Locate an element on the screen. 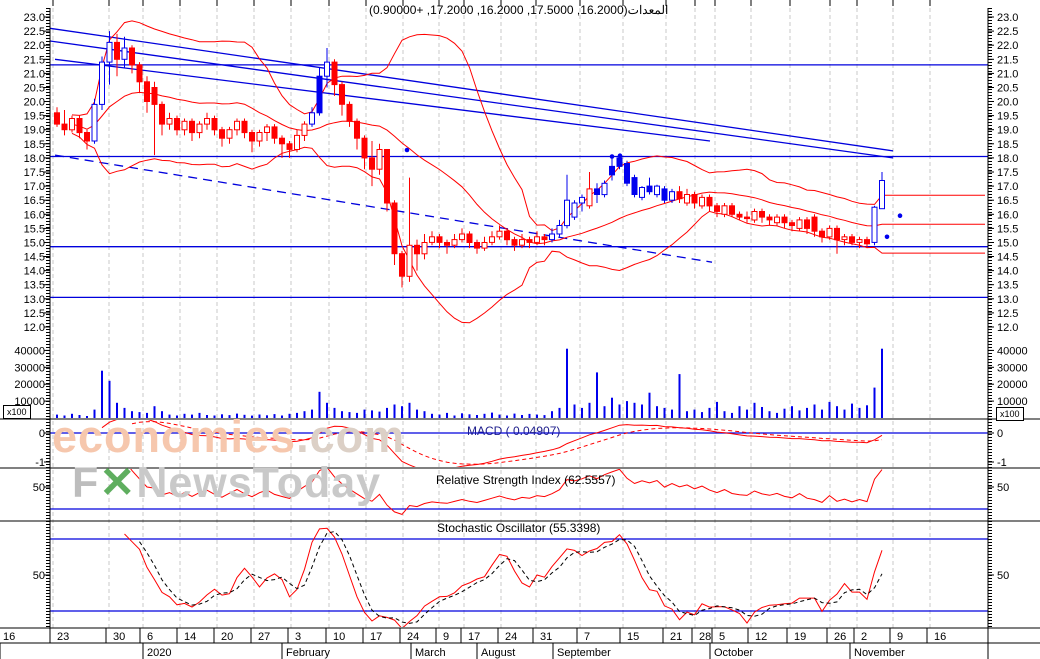 The height and width of the screenshot is (659, 1040). svg-text: 27 is located at coordinates (264, 637).